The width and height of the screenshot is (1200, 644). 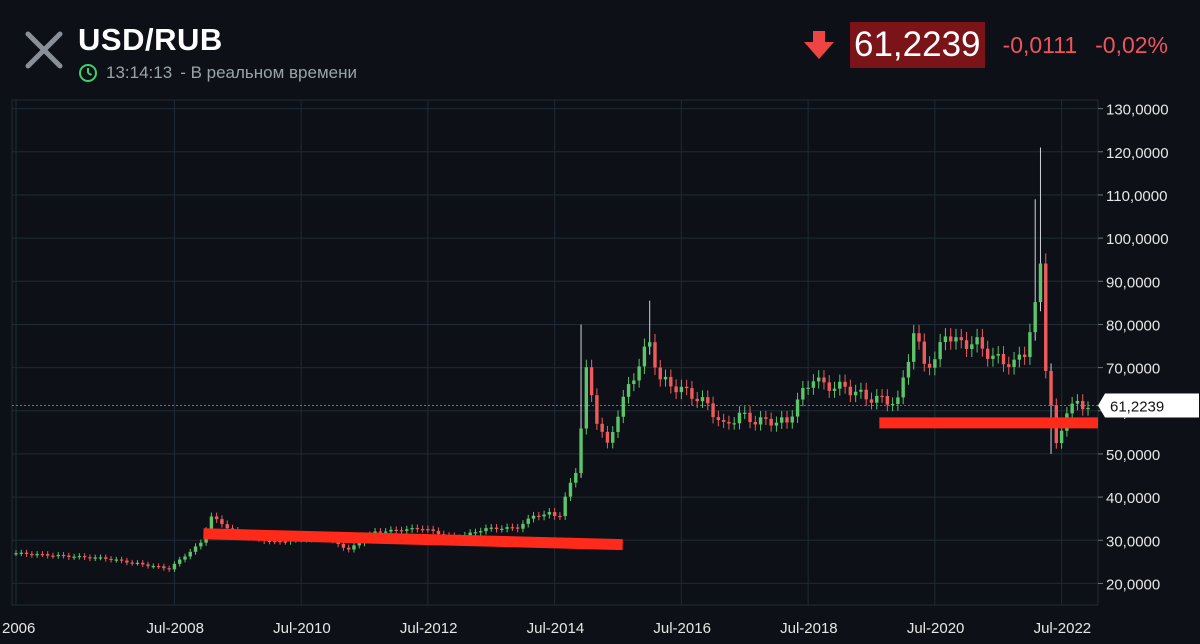 I want to click on y-tick-label: 70,0000, so click(x=1133, y=369).